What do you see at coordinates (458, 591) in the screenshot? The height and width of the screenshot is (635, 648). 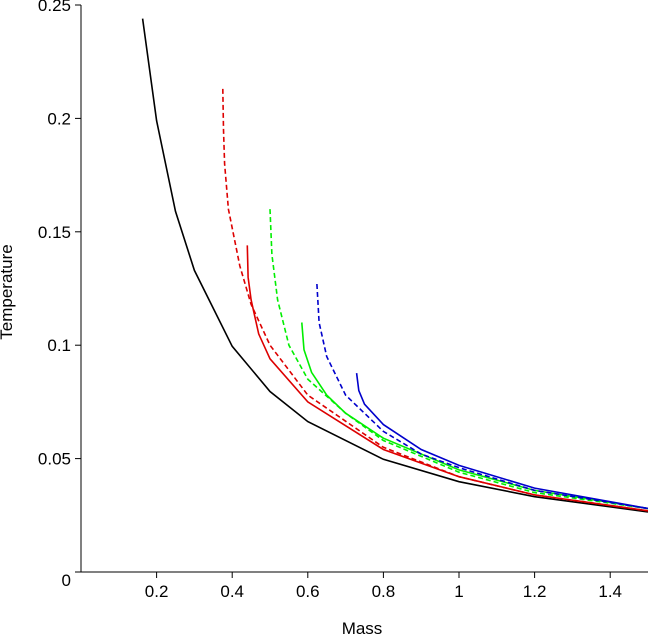 I see `x-tick-label: 1` at bounding box center [458, 591].